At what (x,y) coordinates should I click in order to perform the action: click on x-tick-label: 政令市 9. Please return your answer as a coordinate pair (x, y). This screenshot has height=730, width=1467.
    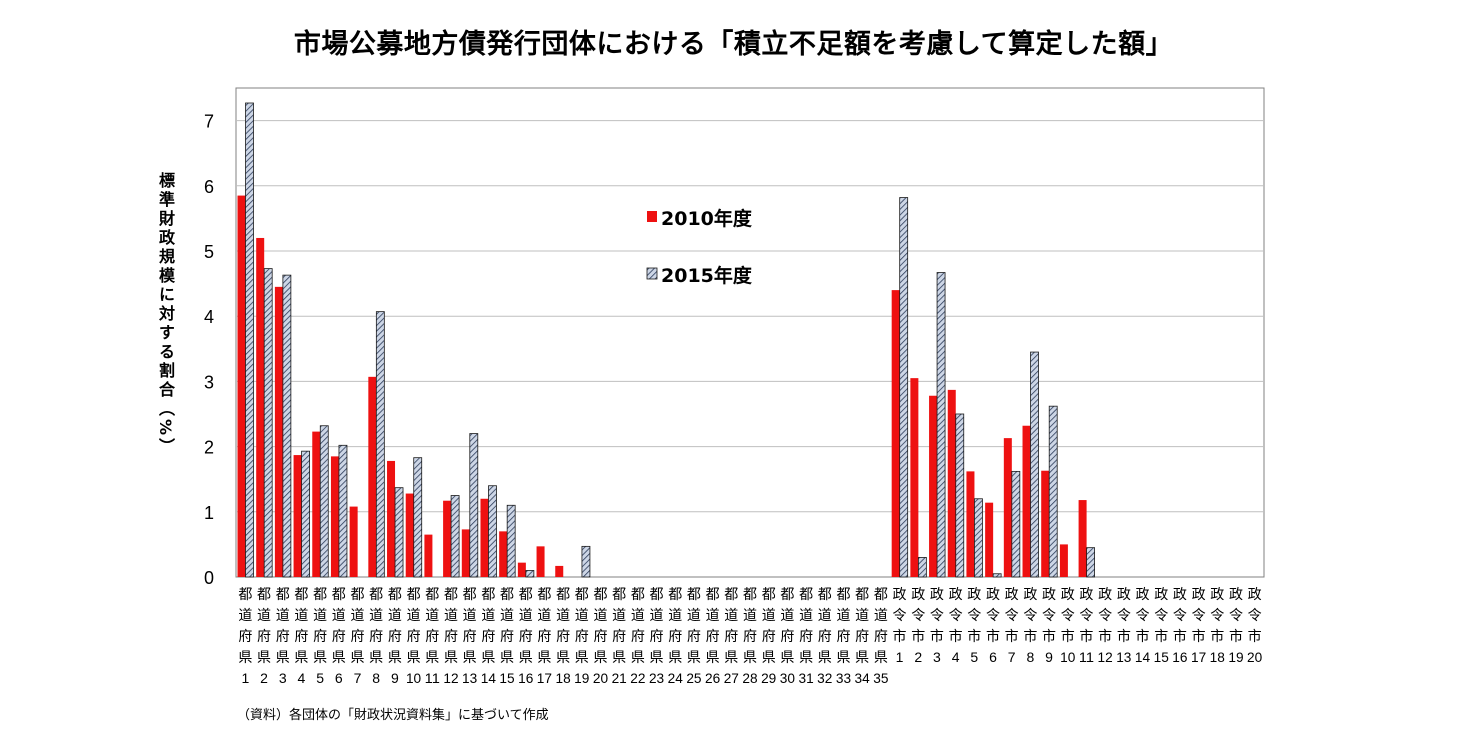
    Looking at the image, I should click on (1049, 626).